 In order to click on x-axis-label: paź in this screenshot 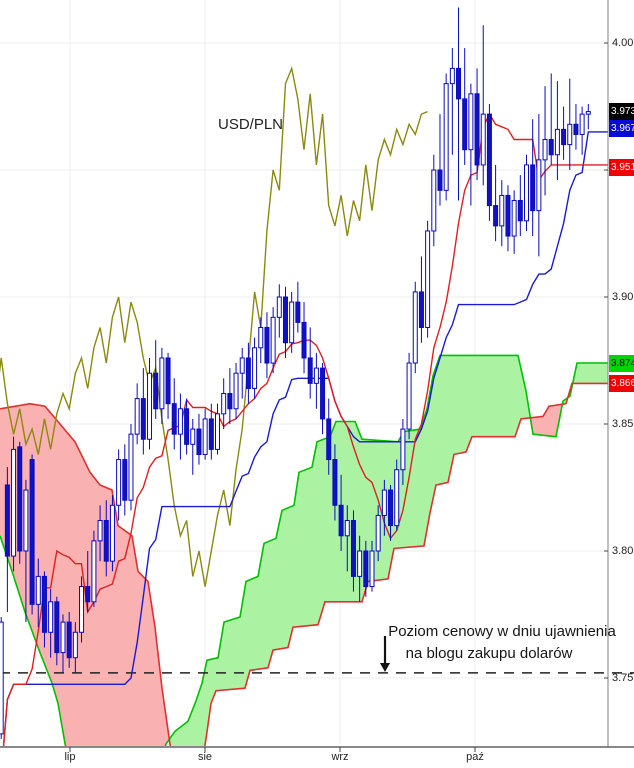, I will do `click(475, 757)`.